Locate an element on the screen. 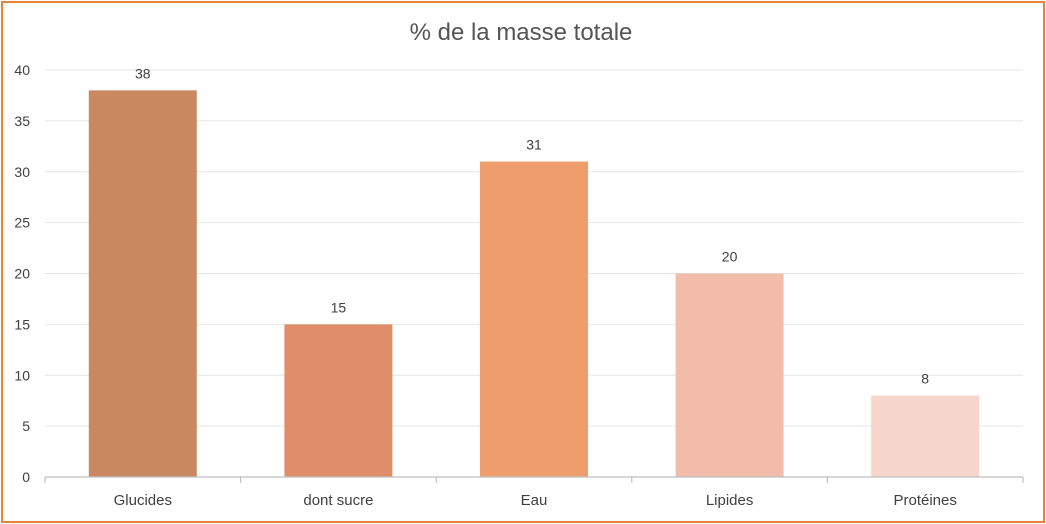 Image resolution: width=1046 pixels, height=524 pixels. y-tick-label: 35 is located at coordinates (22, 121).